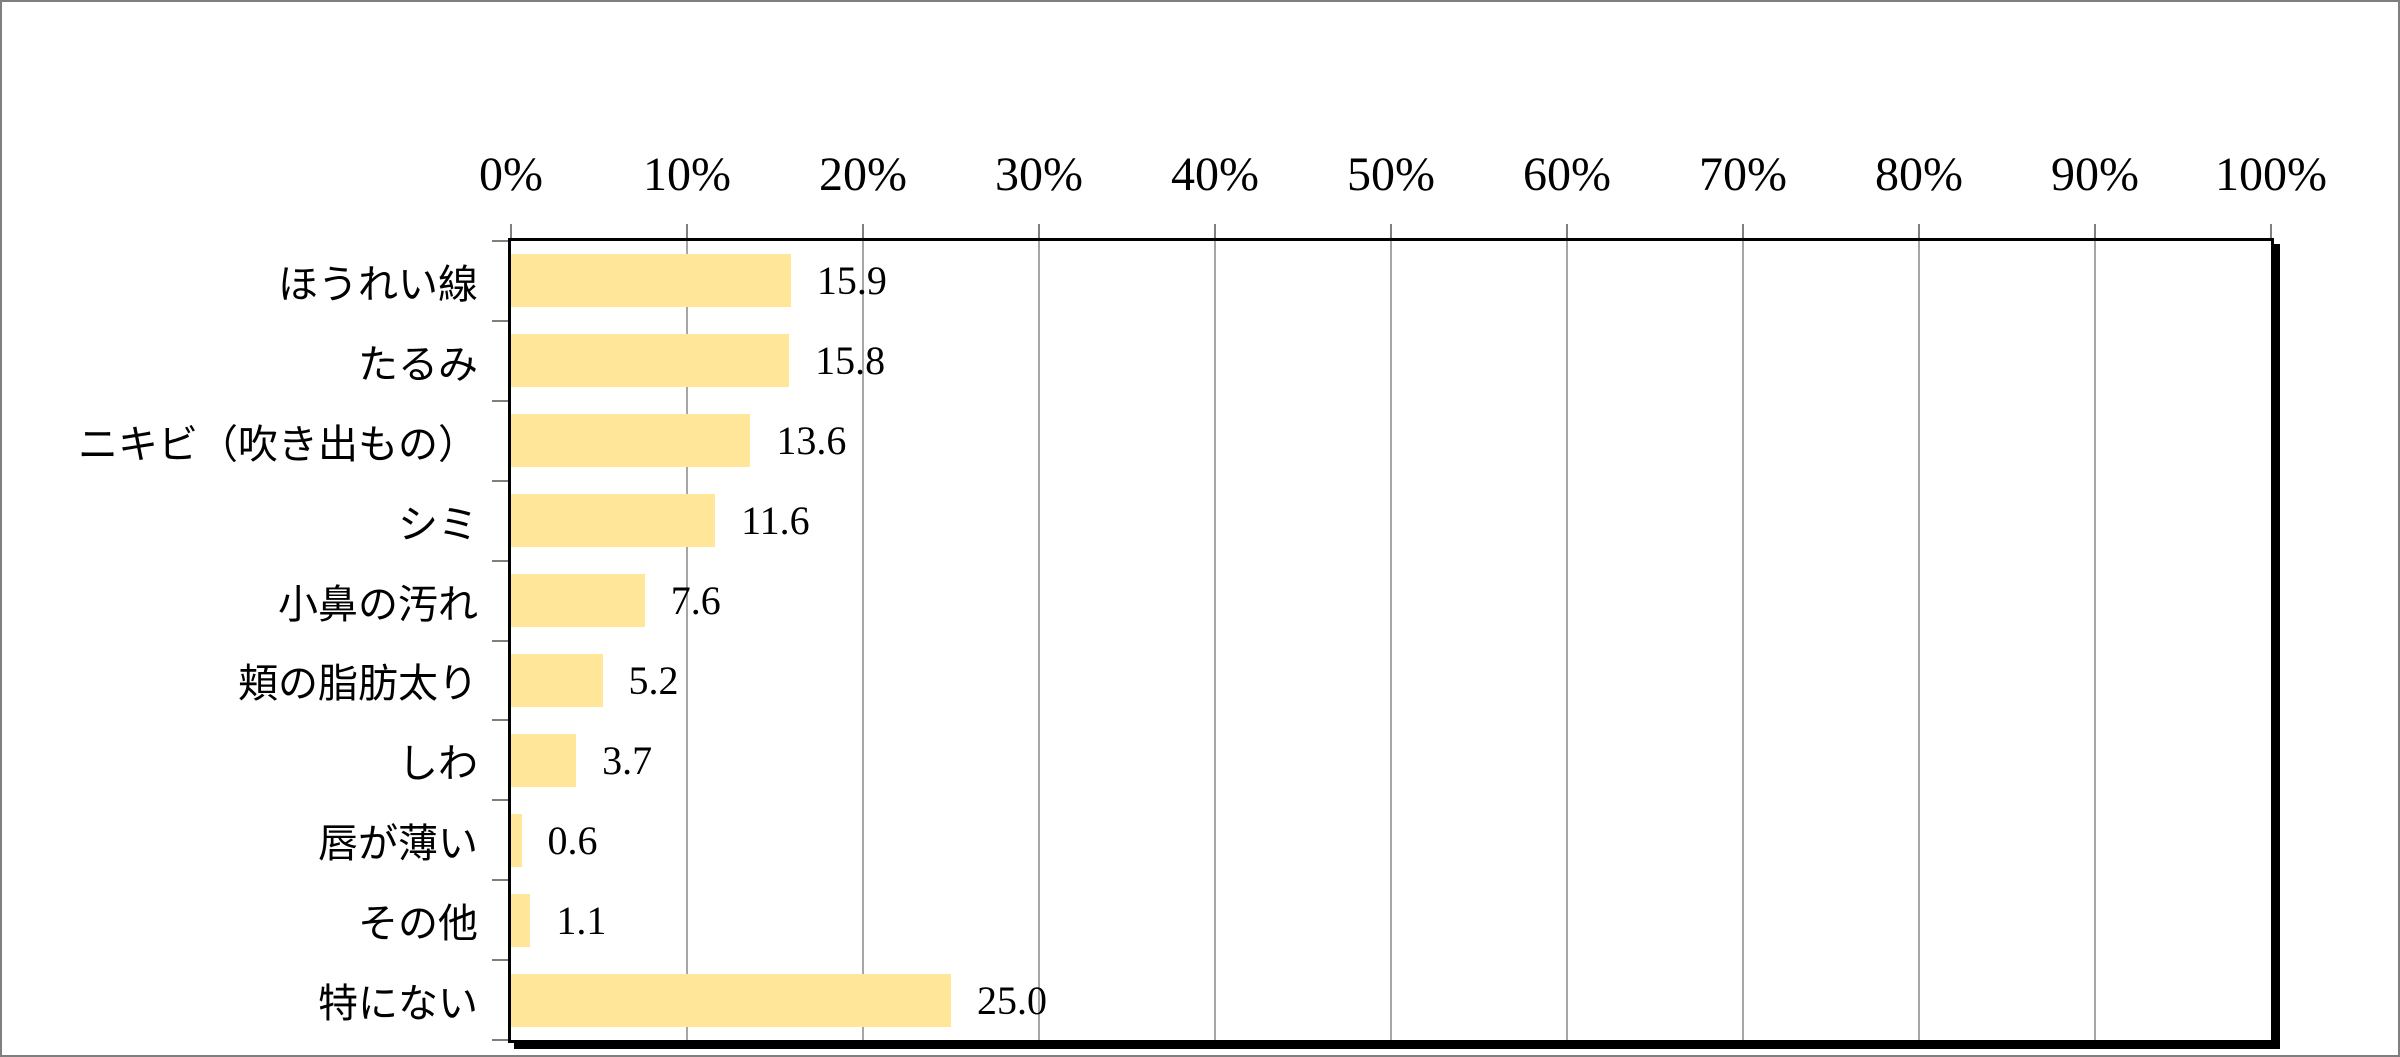 The height and width of the screenshot is (1057, 2400). Describe the element at coordinates (418, 364) in the screenshot. I see `category-label: たるみ` at that location.